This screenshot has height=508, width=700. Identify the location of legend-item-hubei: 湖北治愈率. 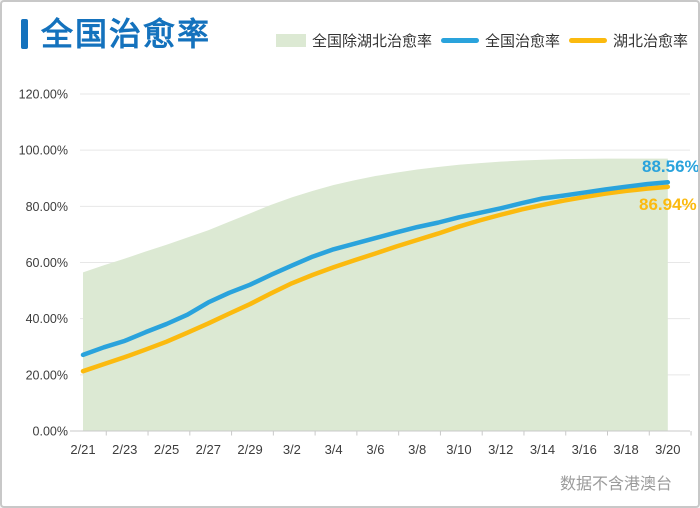
(628, 40).